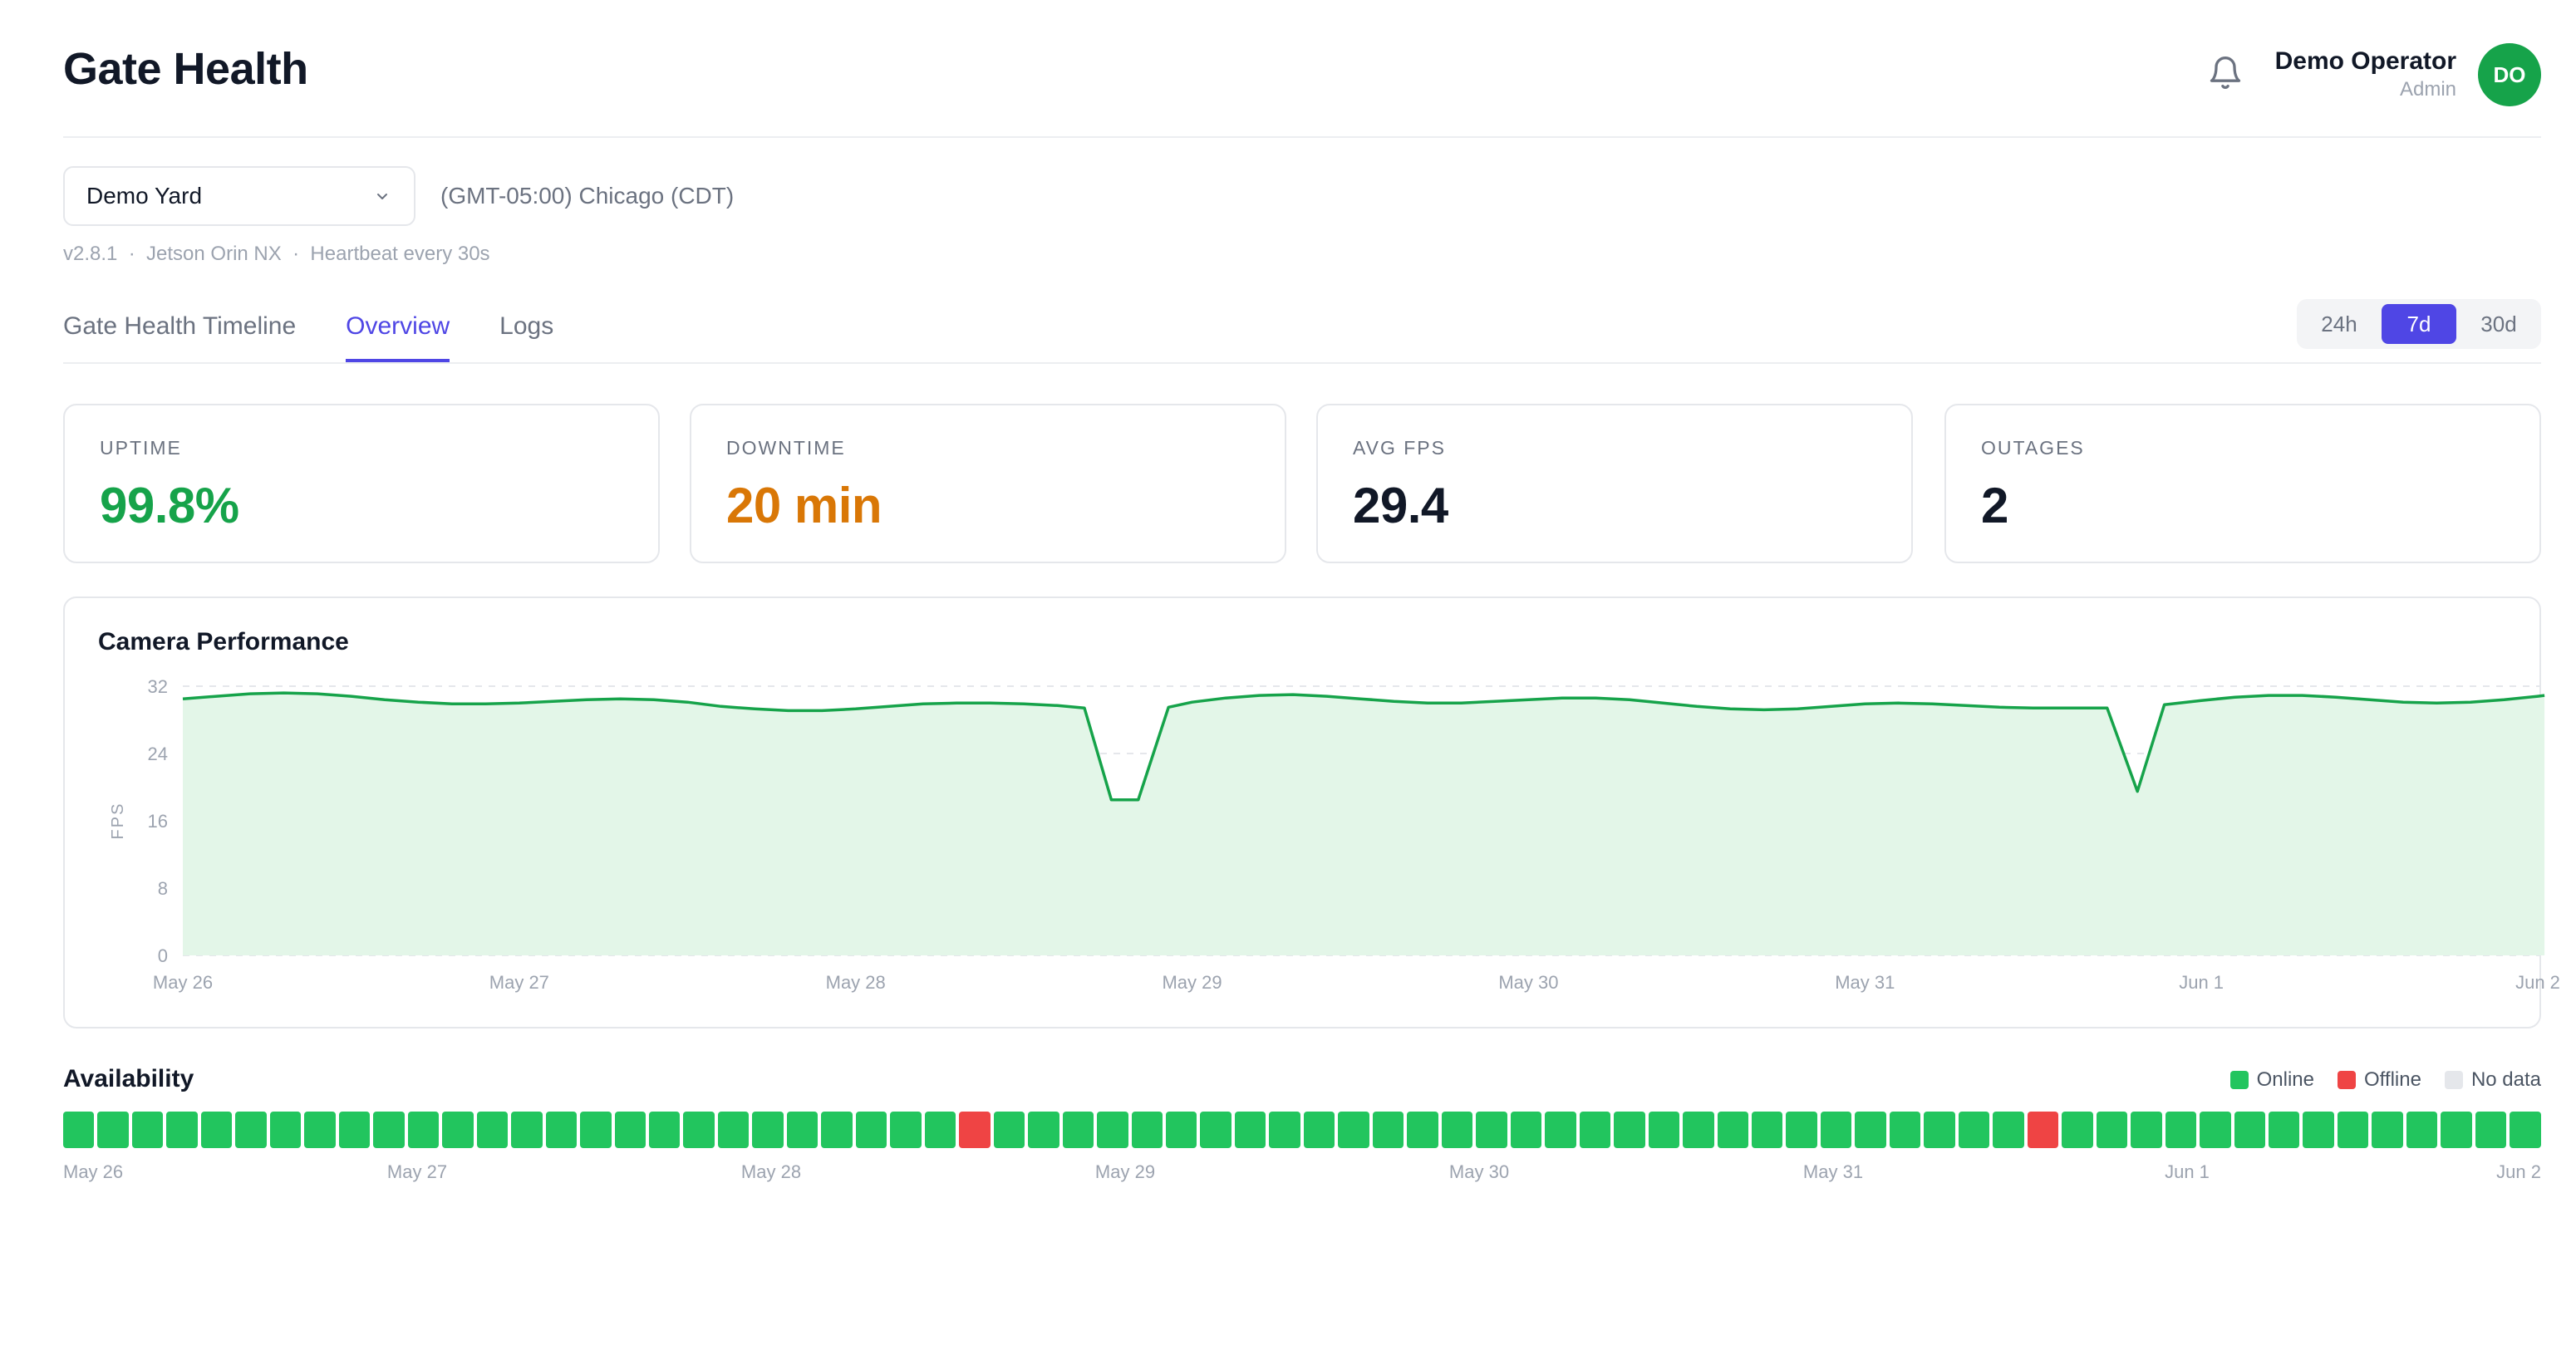 Image resolution: width=2576 pixels, height=1345 pixels. Describe the element at coordinates (94, 1171) in the screenshot. I see `availability-axis-label: May 26` at that location.